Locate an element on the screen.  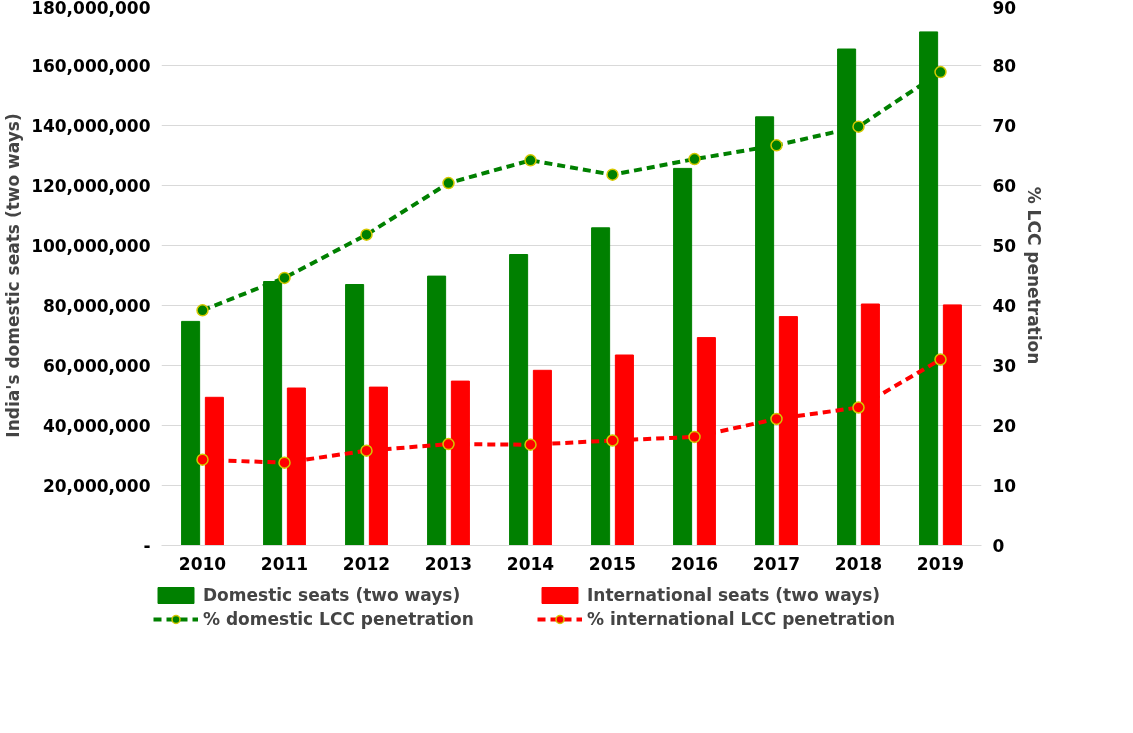
x-tick-label: 2015 is located at coordinates (612, 563).